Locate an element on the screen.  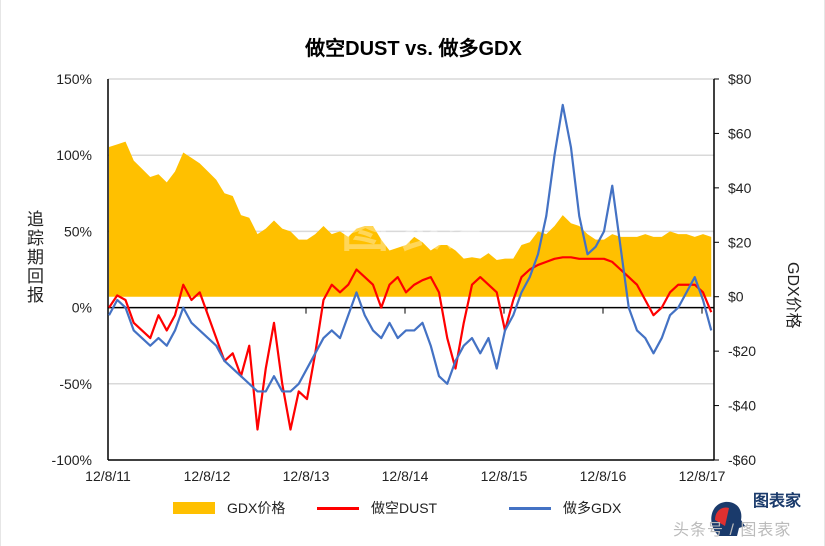
y-tick-right: -$60 is located at coordinates (742, 460).